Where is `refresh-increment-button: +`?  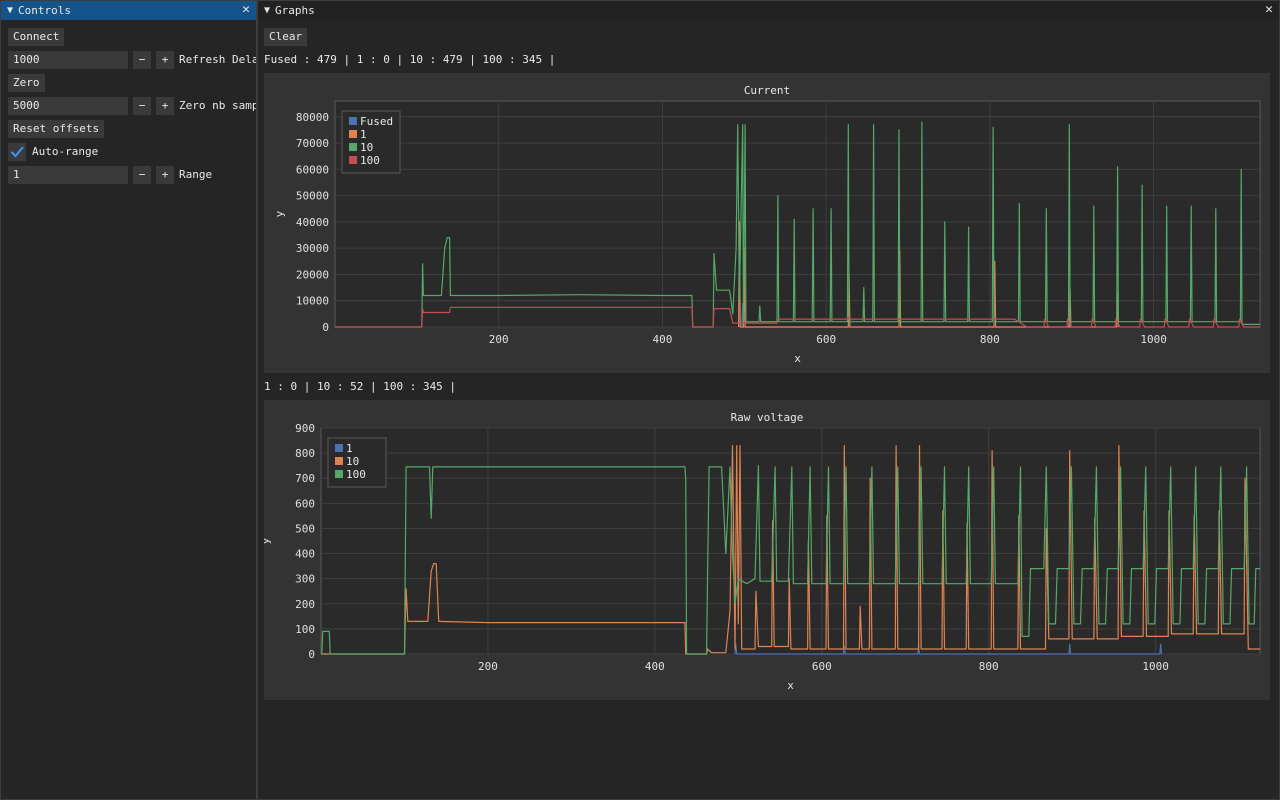 refresh-increment-button: + is located at coordinates (165, 60).